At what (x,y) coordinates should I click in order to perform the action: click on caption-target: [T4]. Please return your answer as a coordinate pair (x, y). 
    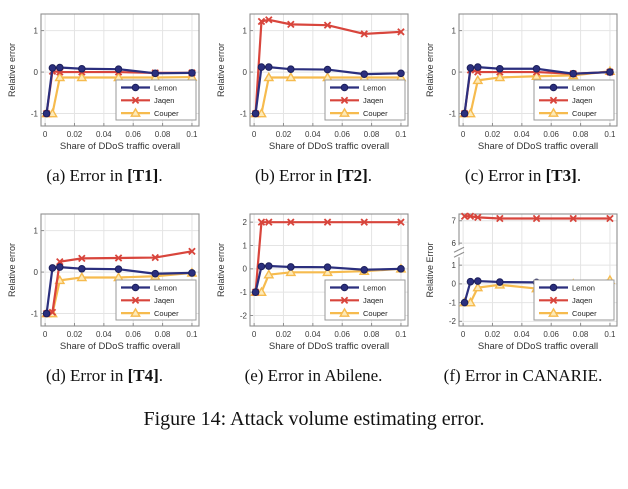
    Looking at the image, I should click on (143, 375).